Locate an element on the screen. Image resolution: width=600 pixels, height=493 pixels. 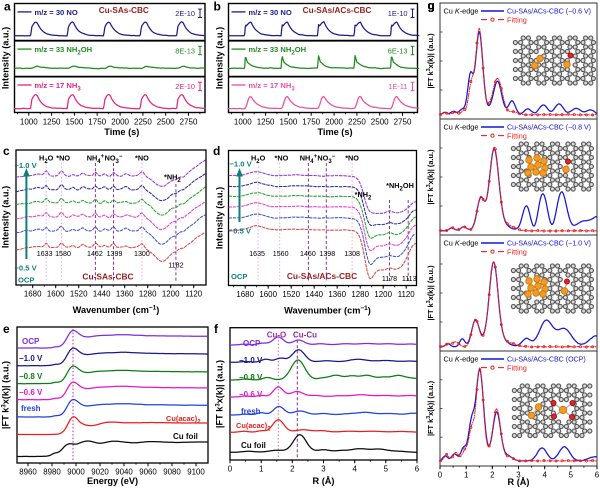
svg-text: Cu-SAs/ACs-CBC (OCP) is located at coordinates (546, 360).